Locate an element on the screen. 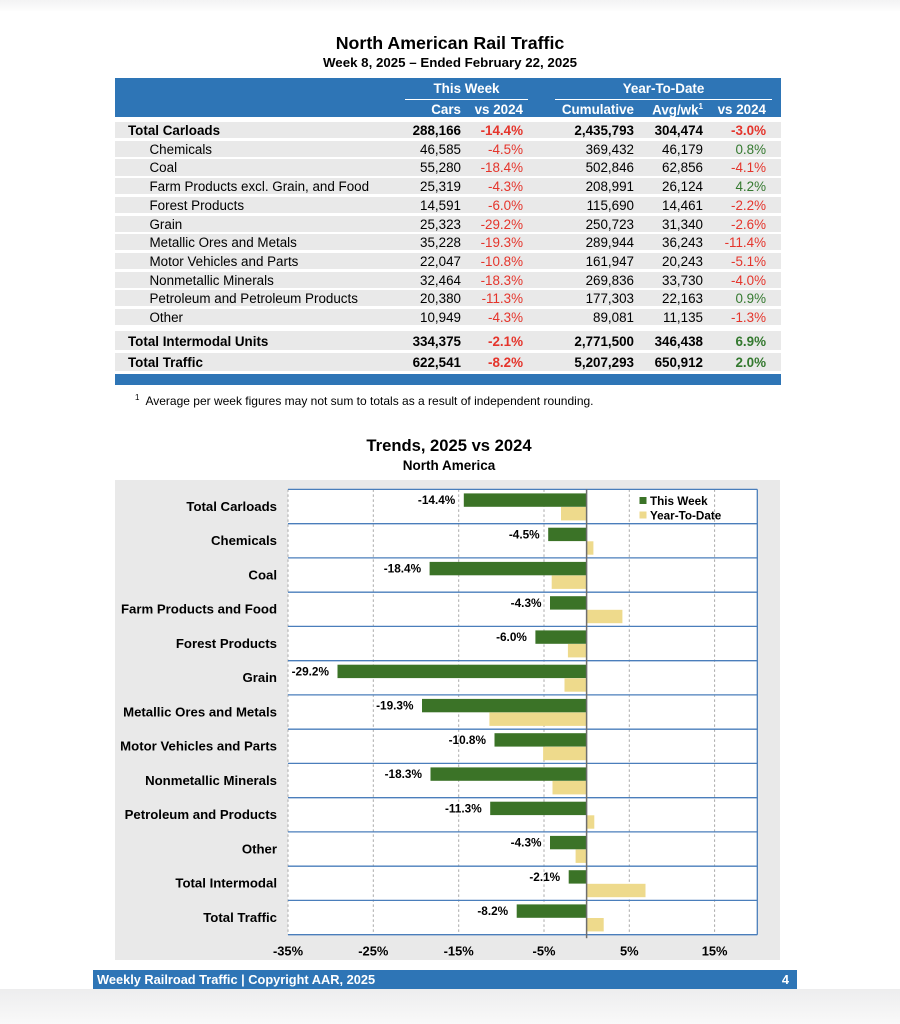 This screenshot has height=1024, width=900. svg-text: -4.5% is located at coordinates (524, 534).